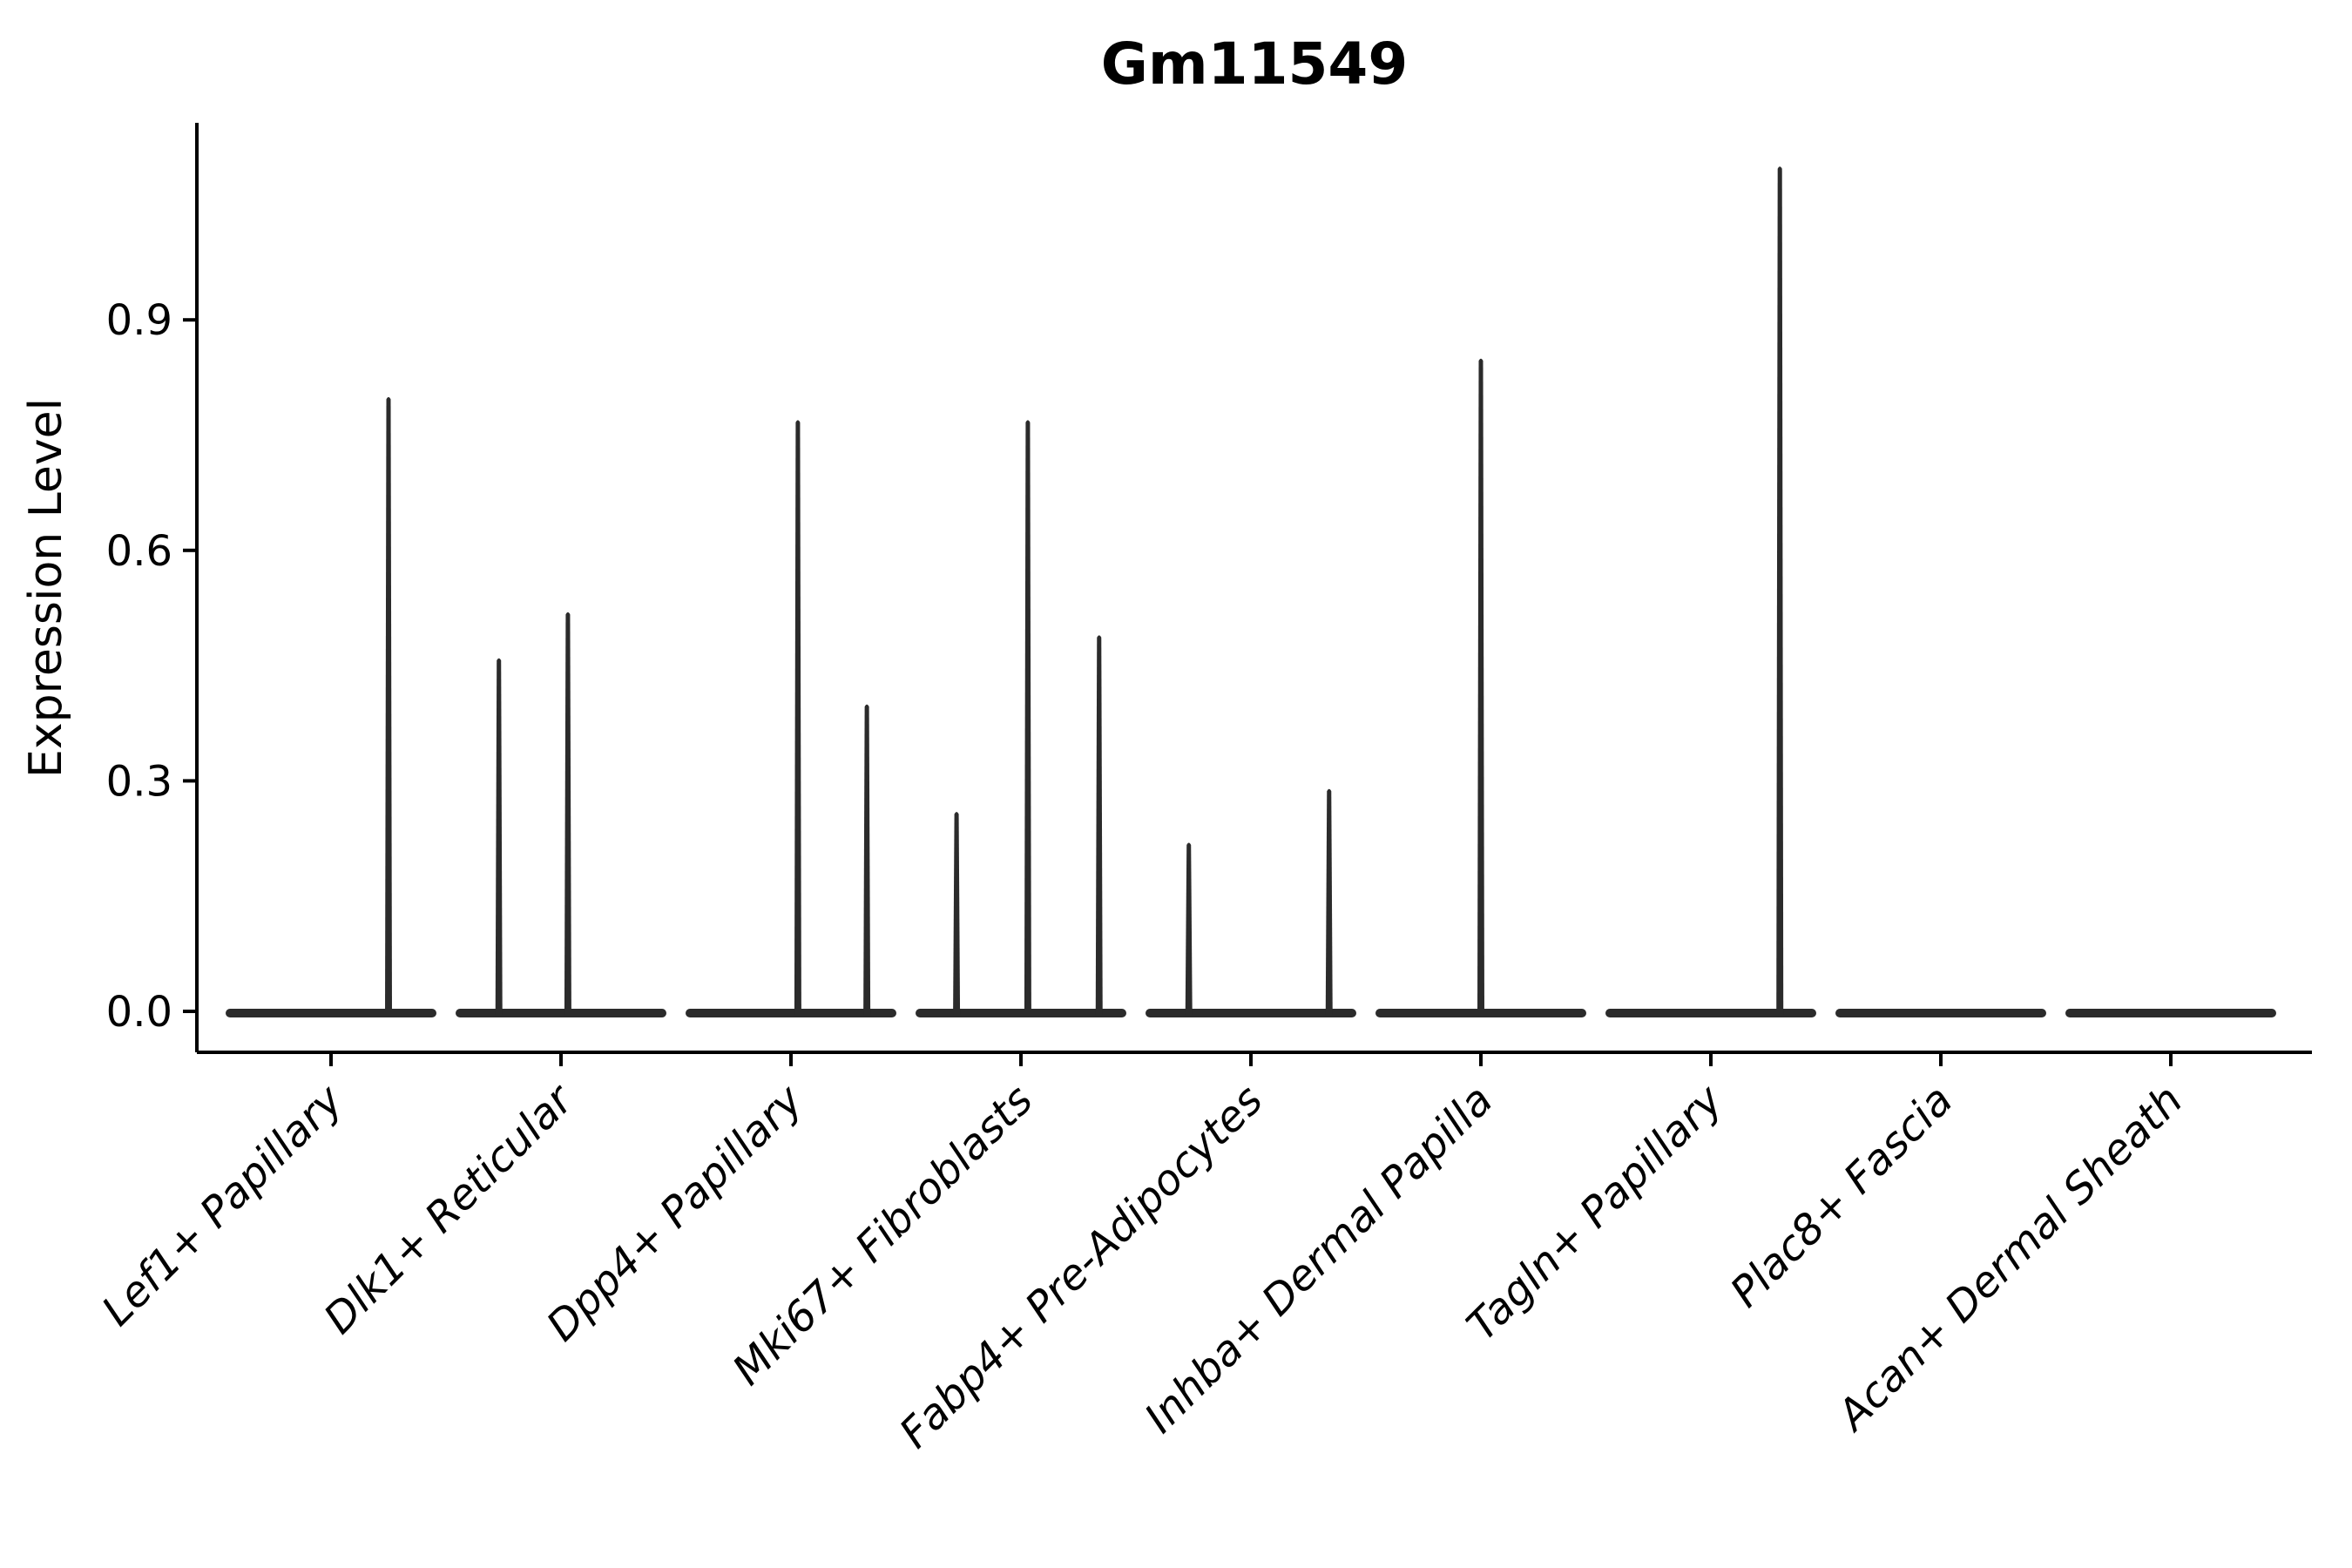 The width and height of the screenshot is (2352, 1568). What do you see at coordinates (450, 1209) in the screenshot?
I see `x-tick-label: Dlk1+ Reticular` at bounding box center [450, 1209].